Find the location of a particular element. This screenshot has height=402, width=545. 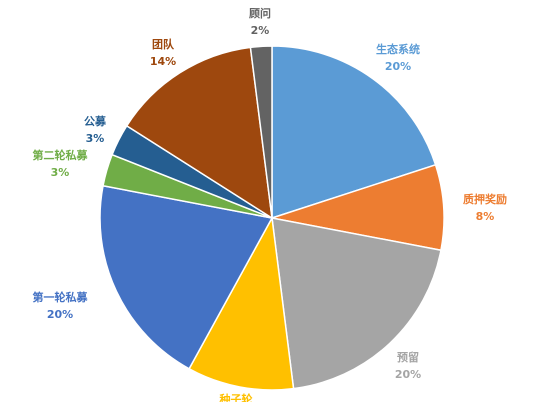

slice-label: 团队 is located at coordinates (163, 44).